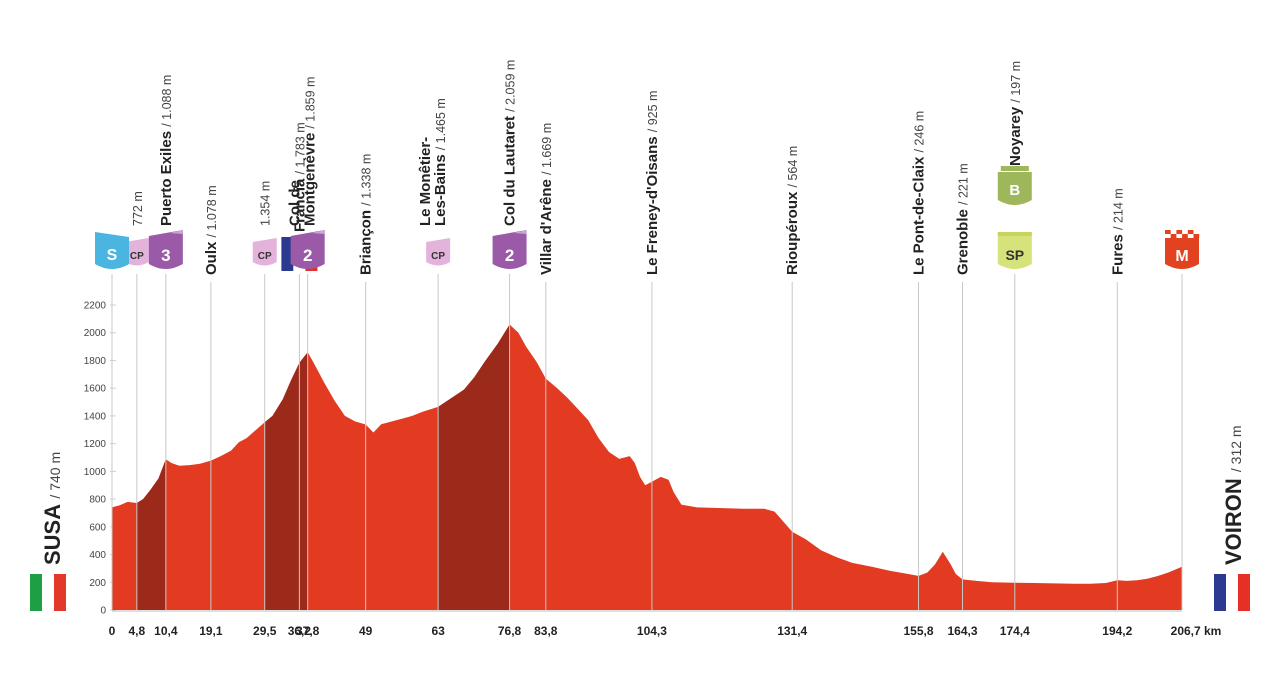 The image size is (1280, 683). I want to click on badge-m: M, so click(1182, 249).